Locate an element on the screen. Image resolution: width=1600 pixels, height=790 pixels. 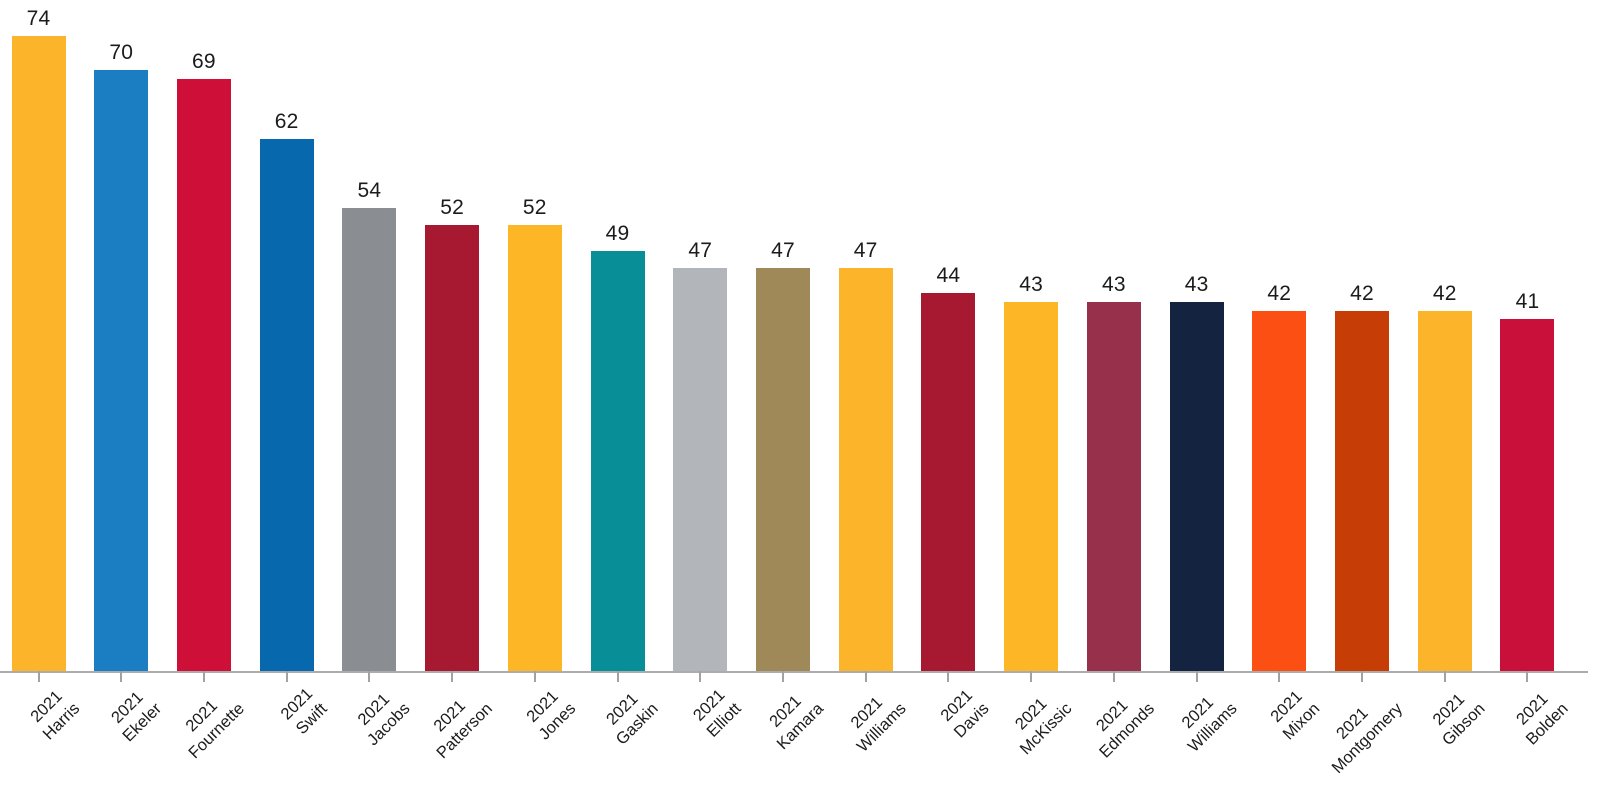
bar-value-label-fournette: 69 is located at coordinates (204, 61).